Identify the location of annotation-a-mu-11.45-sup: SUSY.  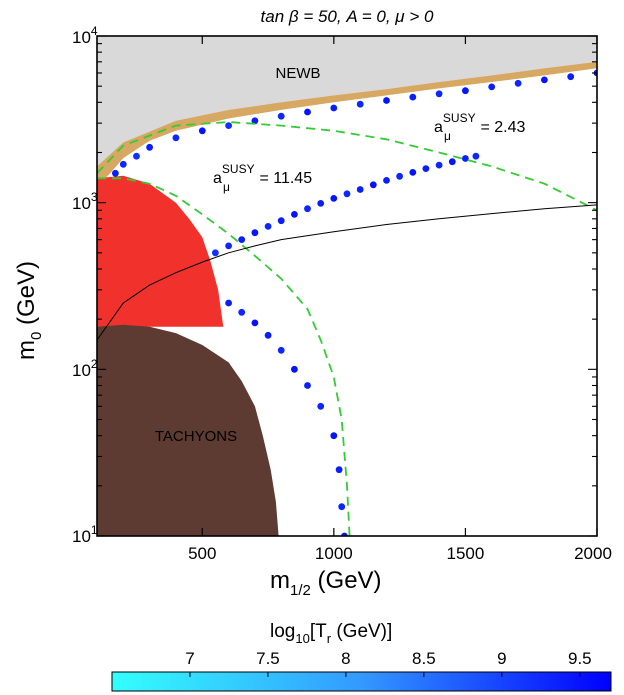
(238, 169).